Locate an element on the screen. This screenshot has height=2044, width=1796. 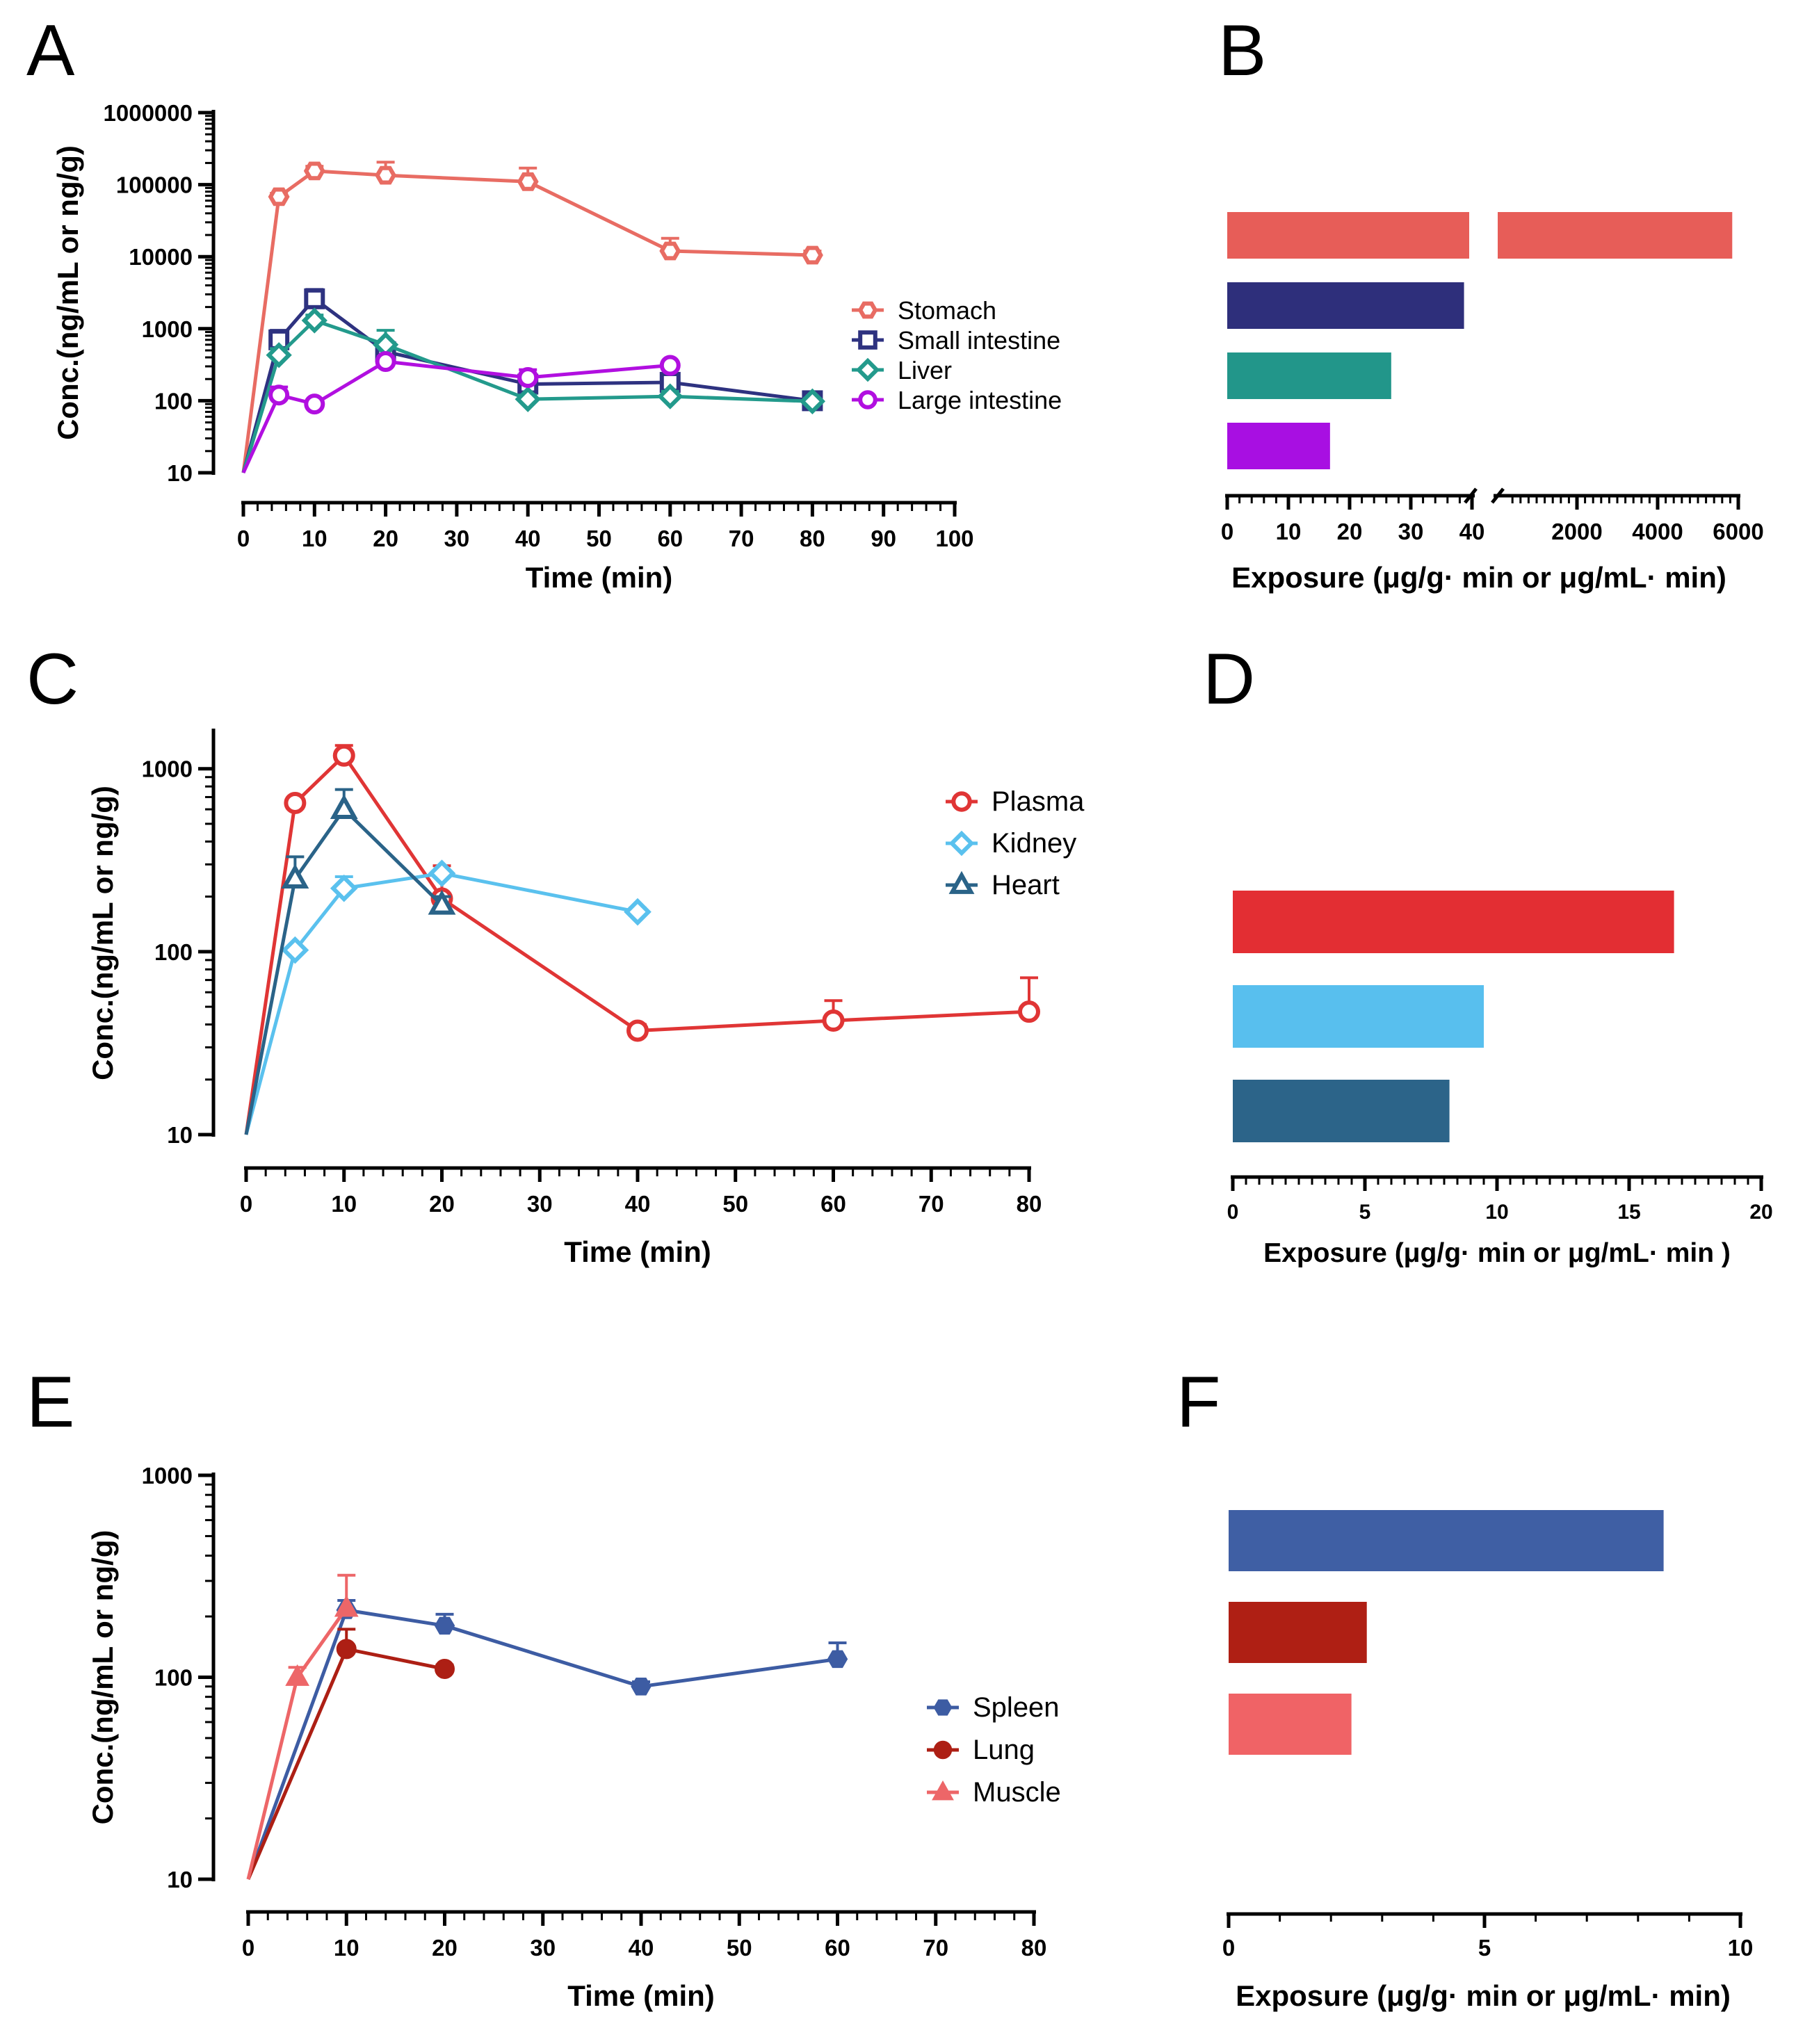
panel-a-y-tick-label: 100 is located at coordinates (173, 401).